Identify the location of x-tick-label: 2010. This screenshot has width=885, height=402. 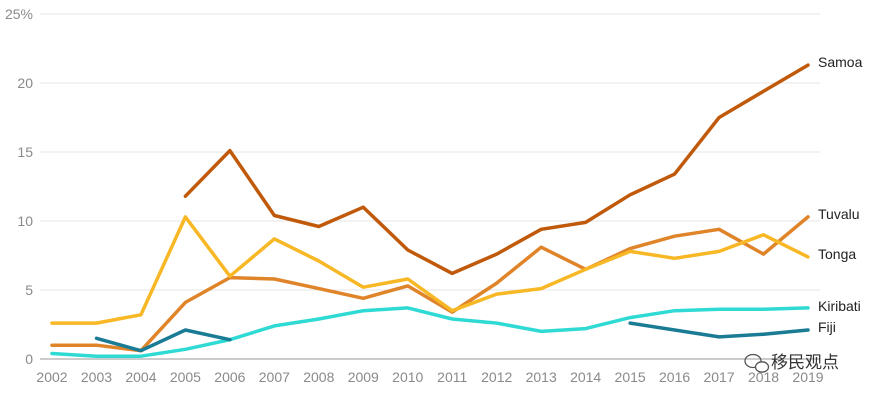
(407, 377).